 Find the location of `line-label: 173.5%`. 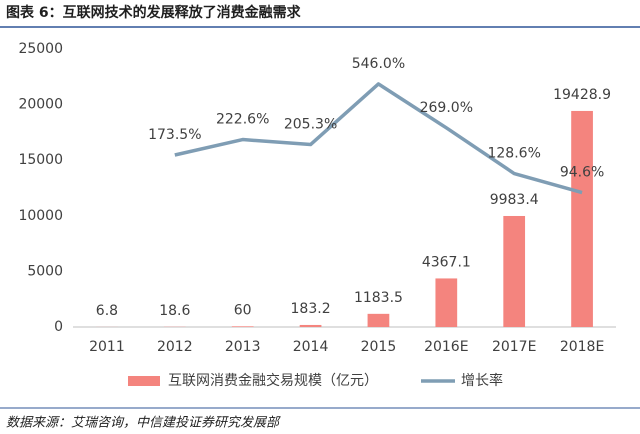

line-label: 173.5% is located at coordinates (174, 135).